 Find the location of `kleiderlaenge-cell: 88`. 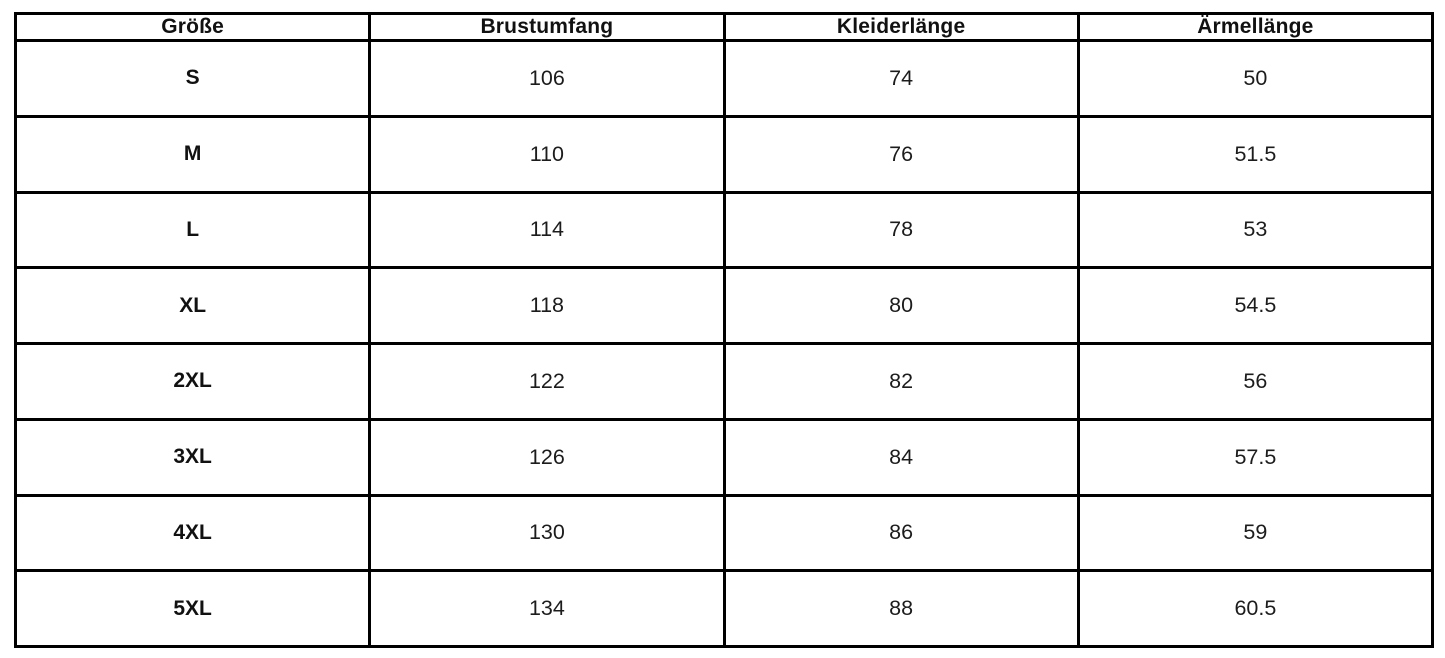

kleiderlaenge-cell: 88 is located at coordinates (901, 608).